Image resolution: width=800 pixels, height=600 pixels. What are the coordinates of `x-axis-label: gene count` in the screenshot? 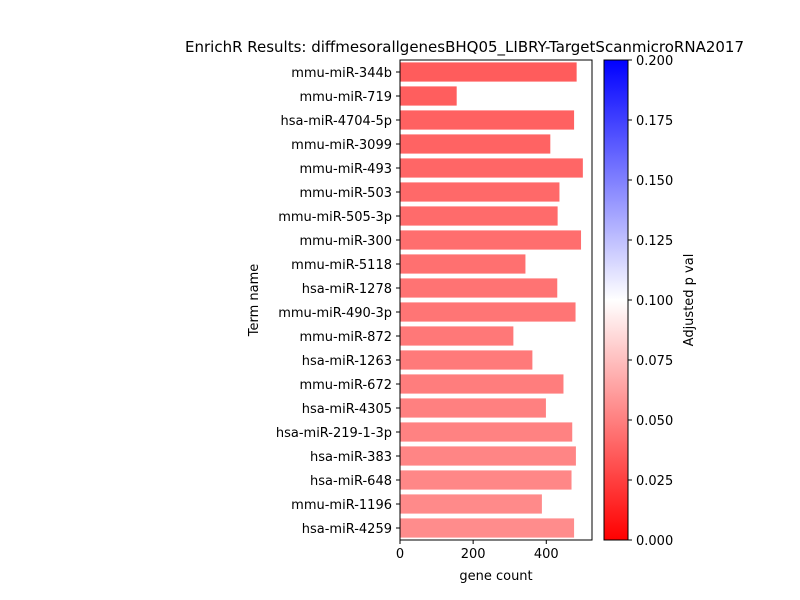 It's located at (495, 576).